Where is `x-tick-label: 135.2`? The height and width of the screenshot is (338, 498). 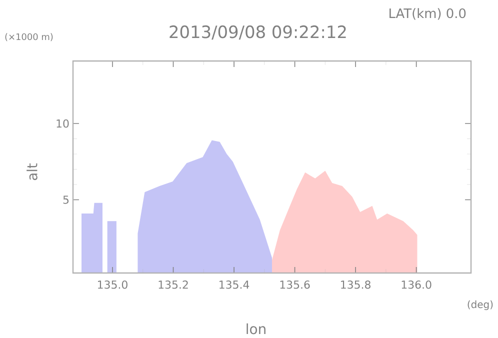
x-tick-label: 135.2 is located at coordinates (173, 285).